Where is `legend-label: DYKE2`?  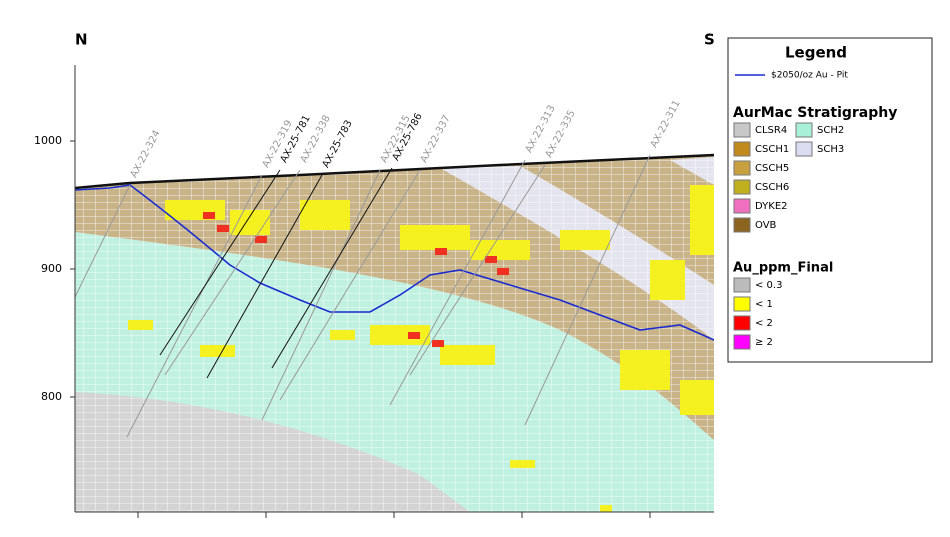
legend-label: DYKE2 is located at coordinates (771, 206).